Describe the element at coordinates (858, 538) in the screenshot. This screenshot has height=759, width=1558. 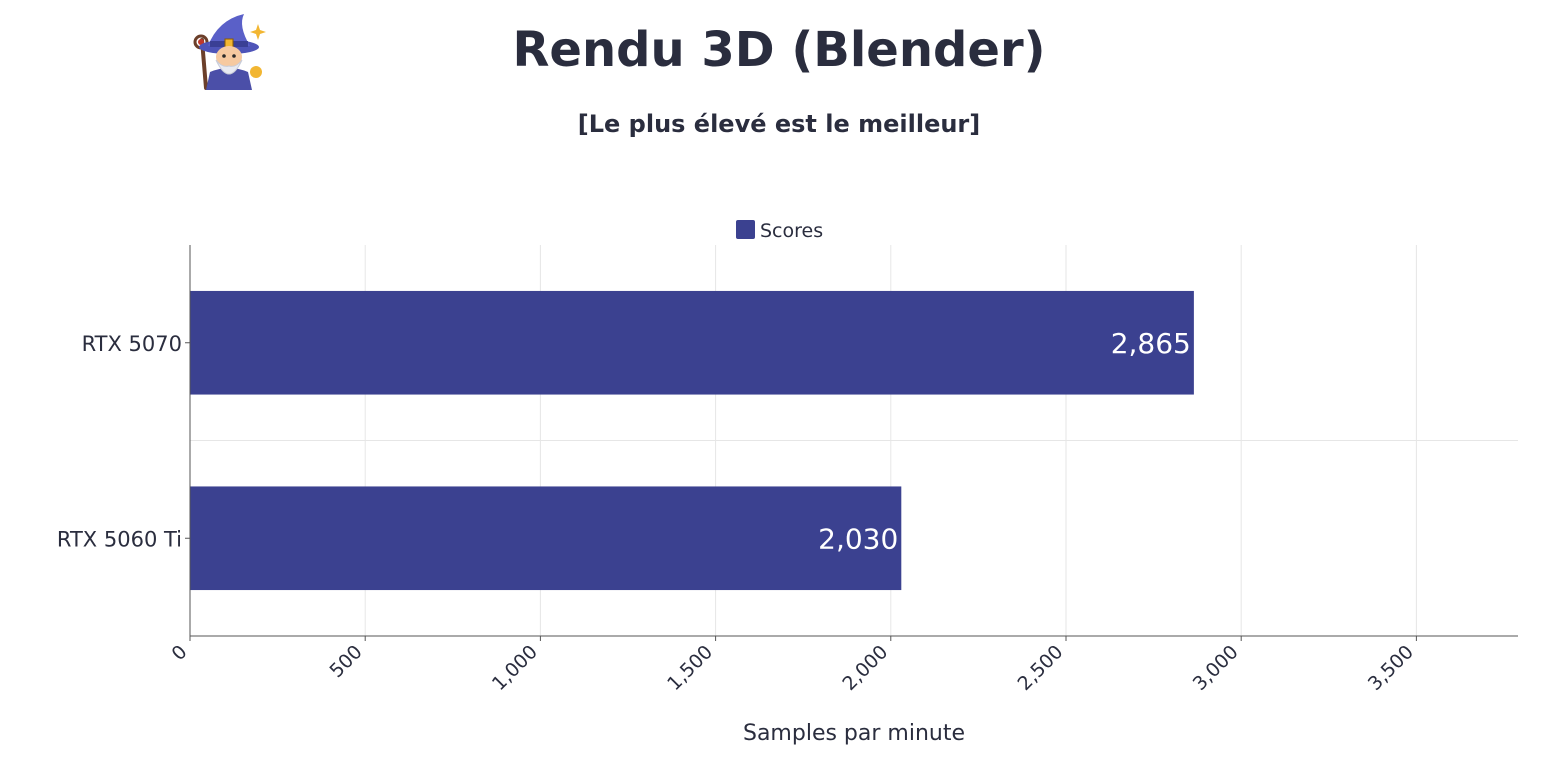
I see `bar-value-label: 2,030` at that location.